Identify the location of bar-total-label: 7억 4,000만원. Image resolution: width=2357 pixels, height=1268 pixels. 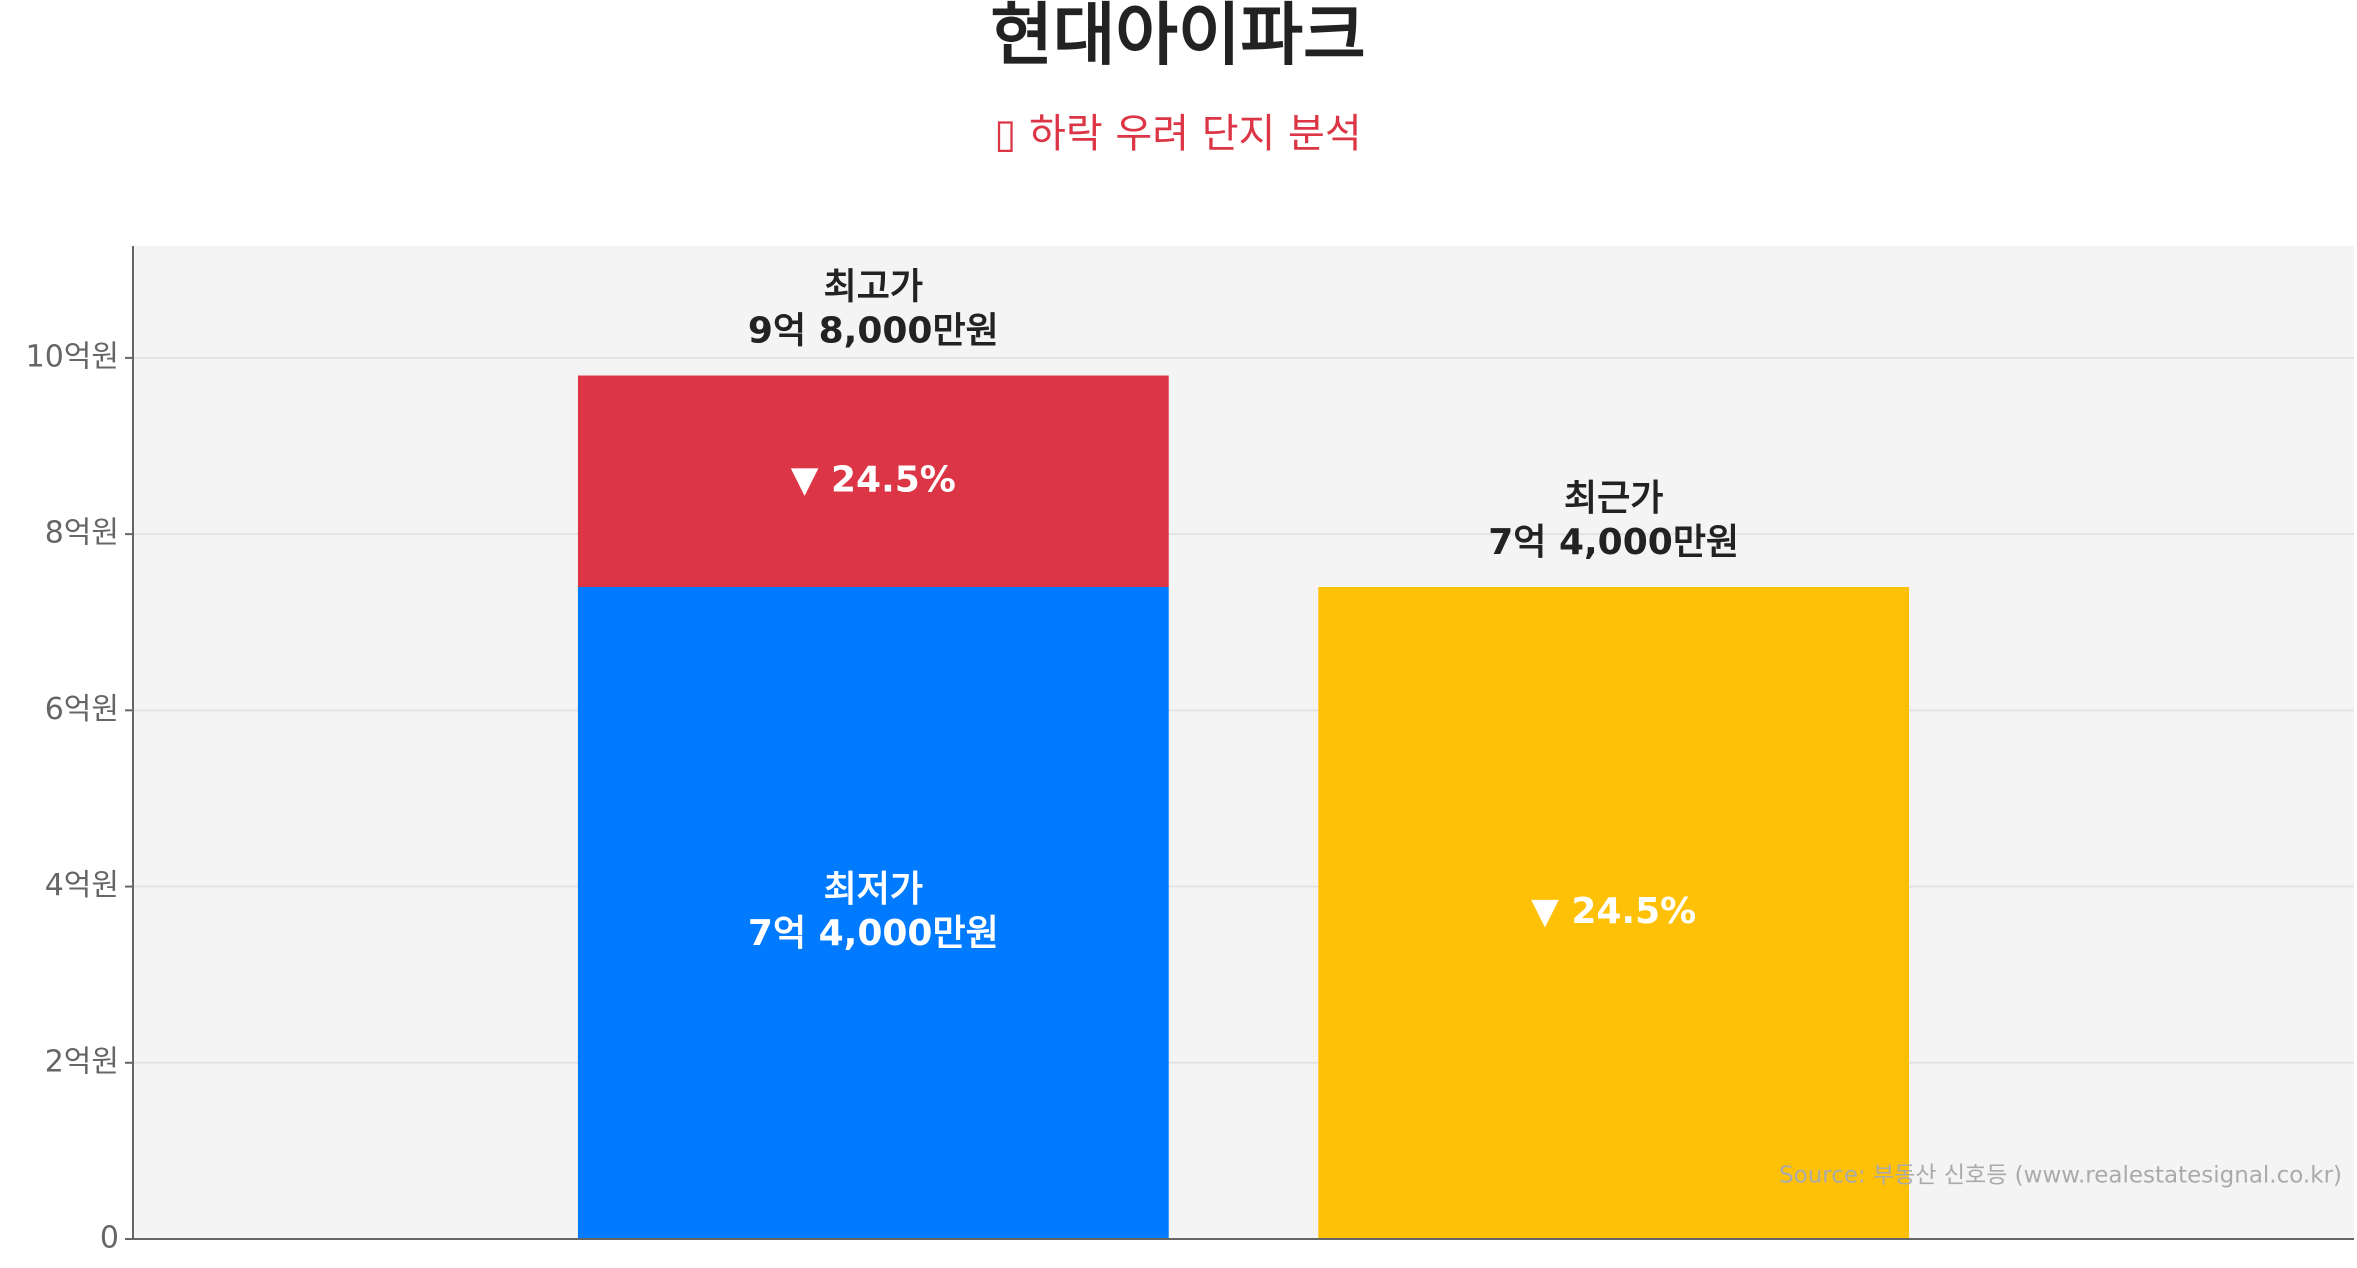
(1613, 542).